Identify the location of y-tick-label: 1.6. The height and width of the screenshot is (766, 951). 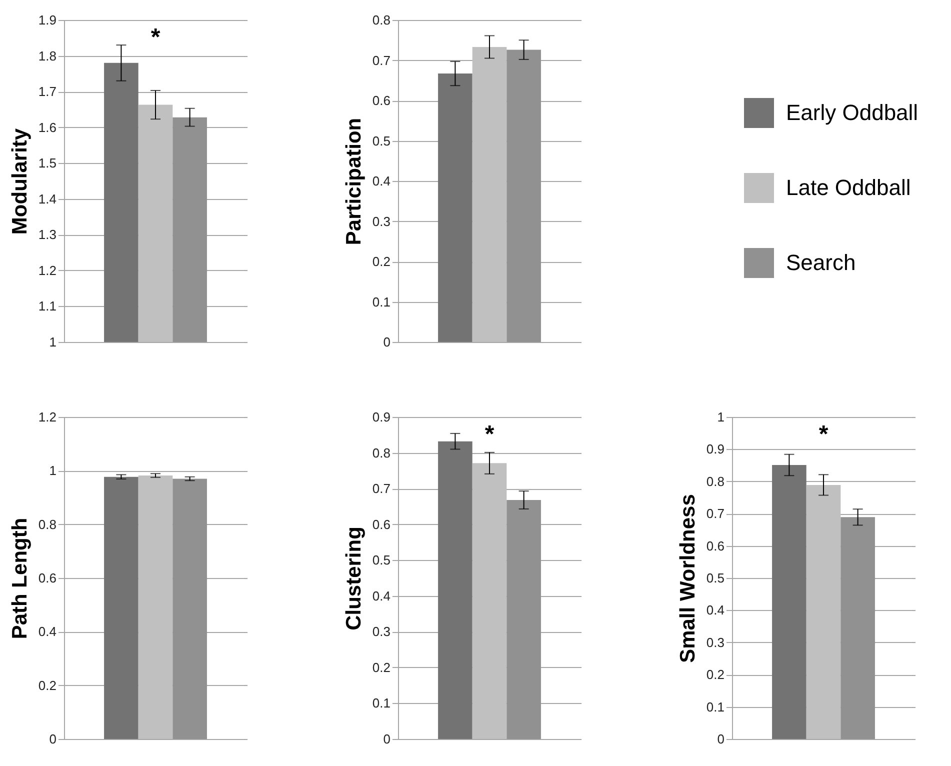
(47, 127).